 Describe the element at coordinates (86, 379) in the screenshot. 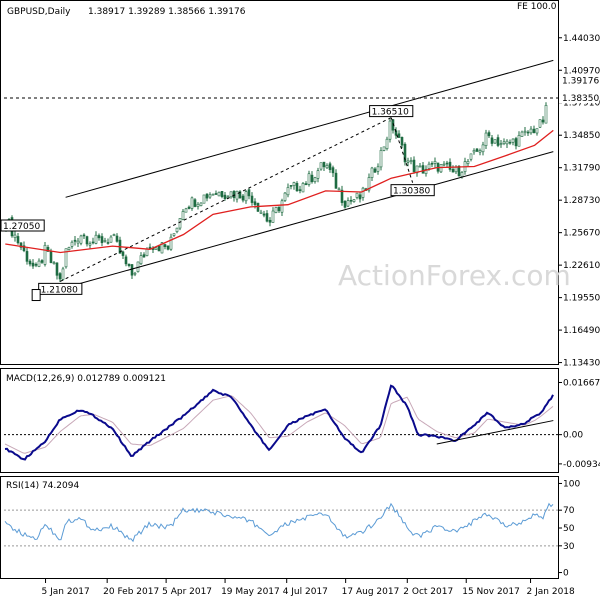

I see `macd-title: MACD(12,26,9) 0.012789 0.009121` at that location.